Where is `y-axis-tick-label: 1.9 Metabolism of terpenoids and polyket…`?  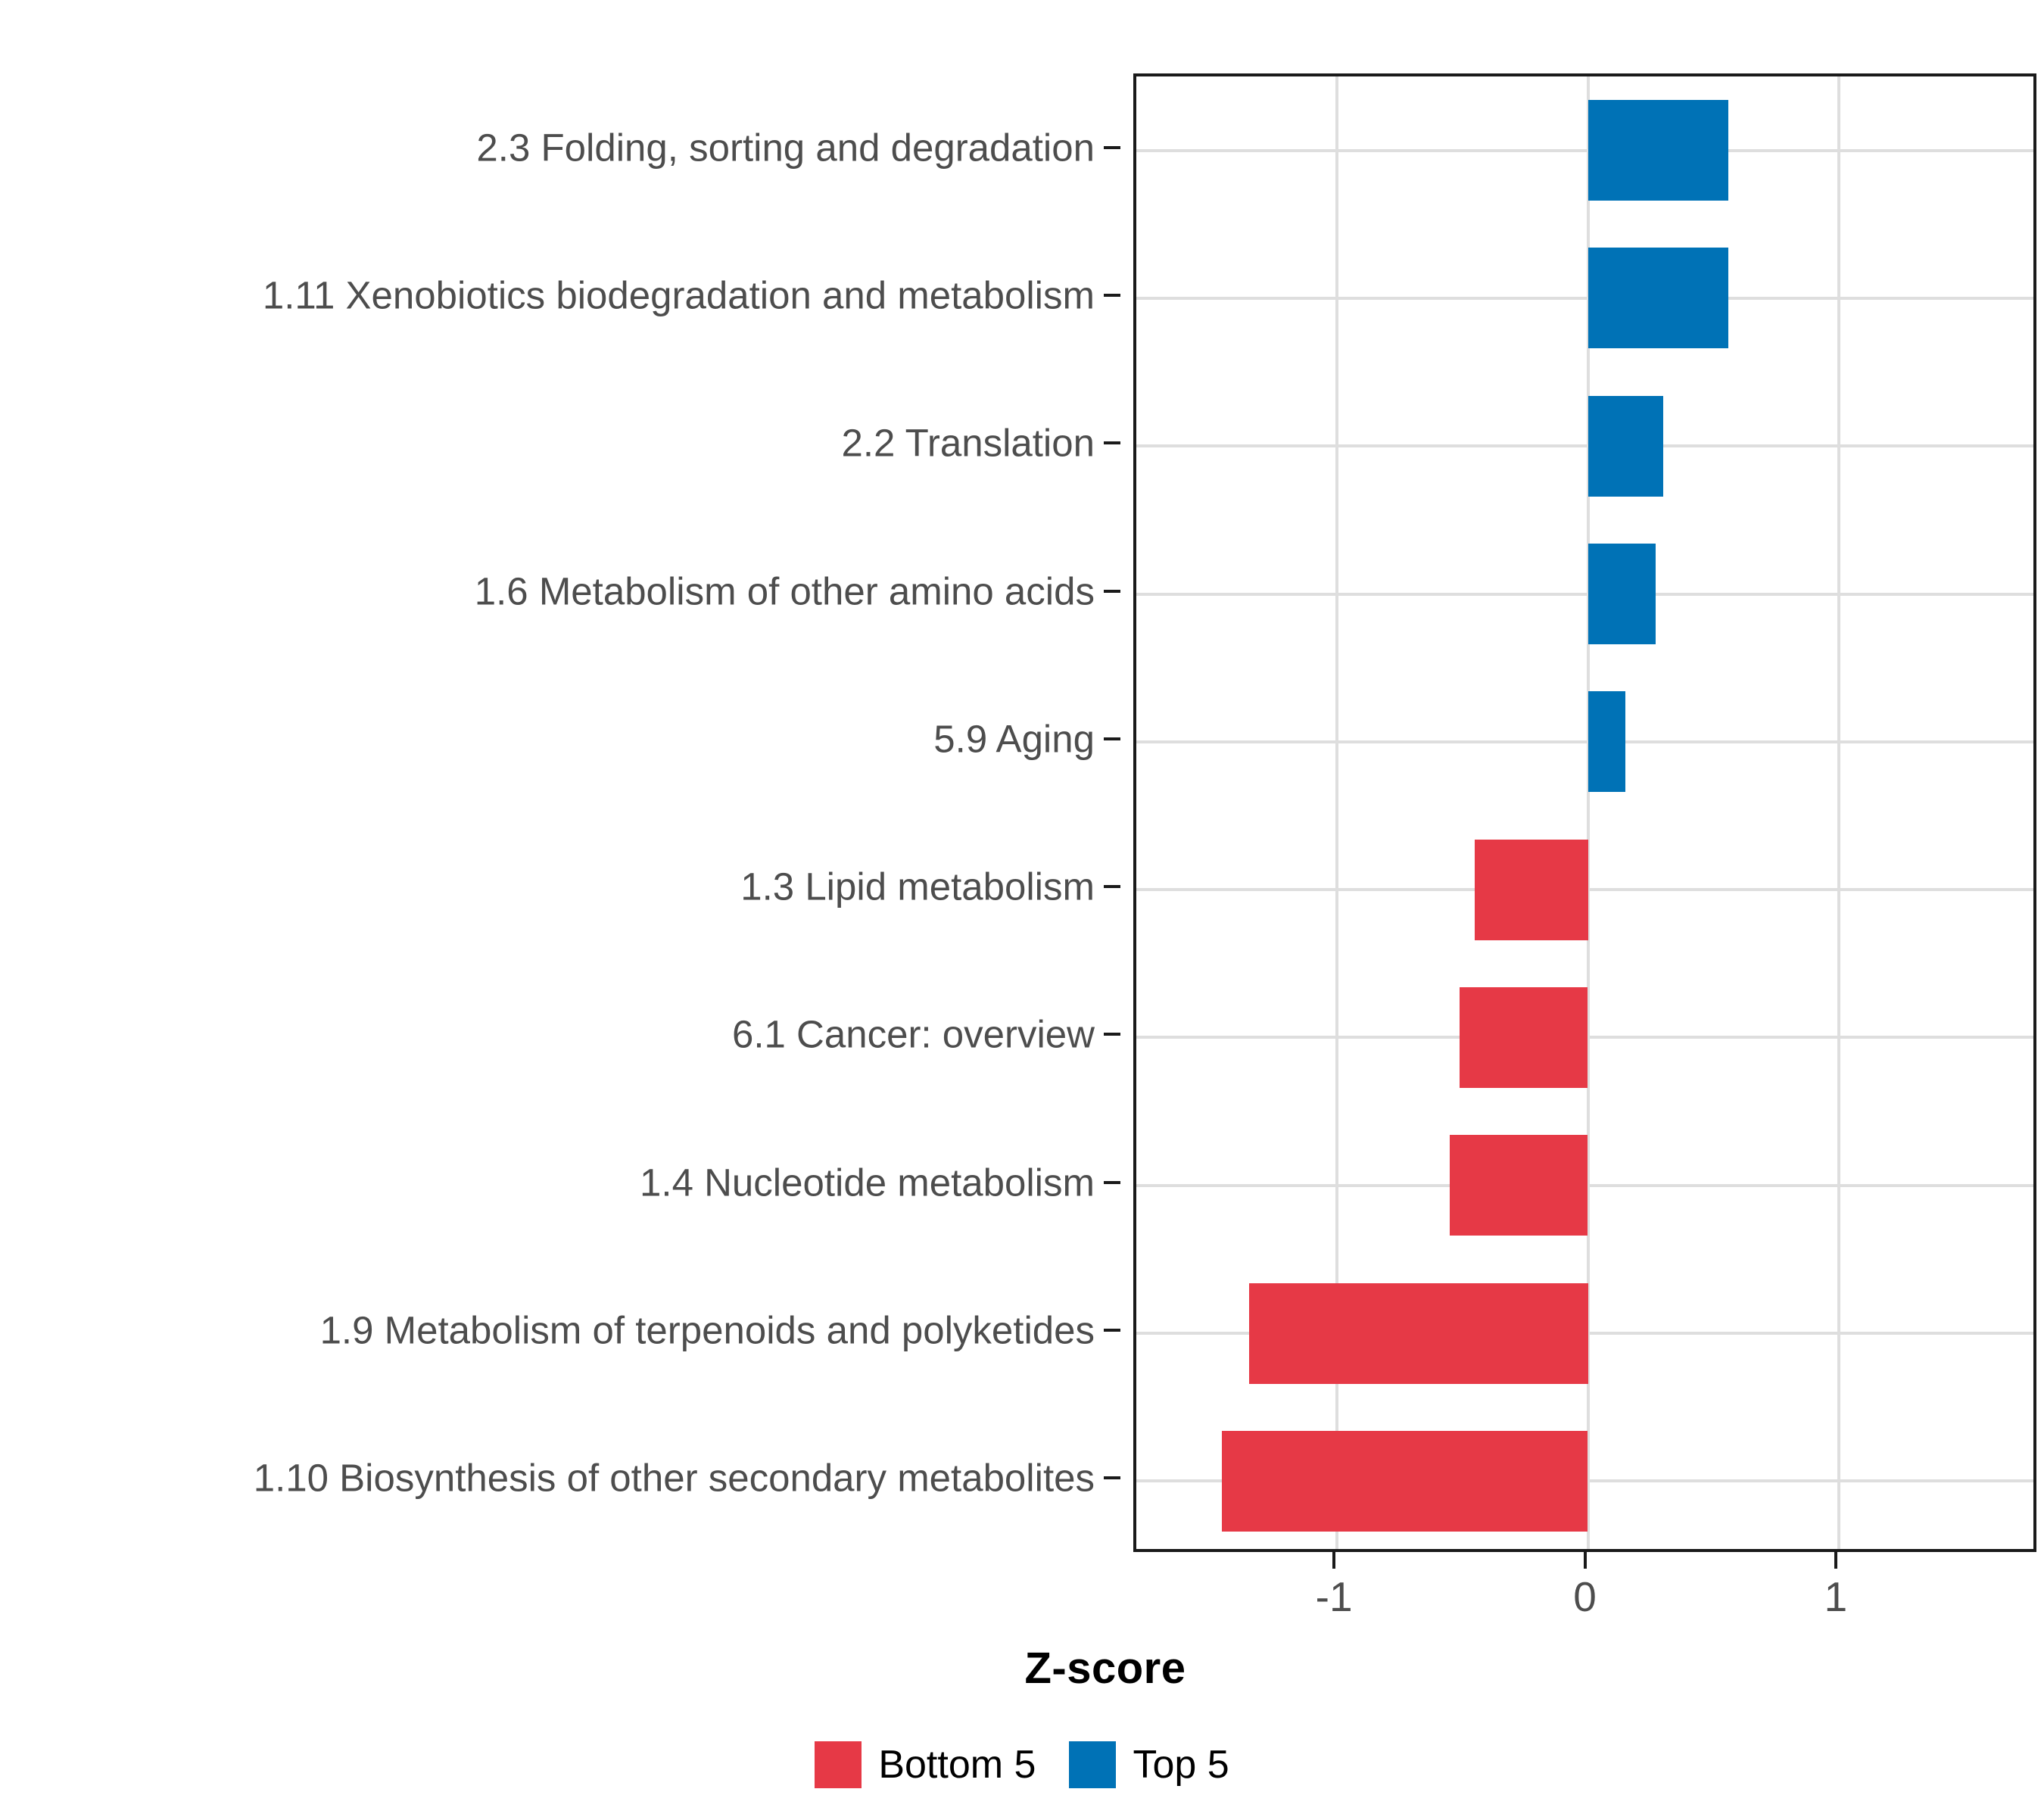 y-axis-tick-label: 1.9 Metabolism of terpenoids and polyket… is located at coordinates (707, 1330).